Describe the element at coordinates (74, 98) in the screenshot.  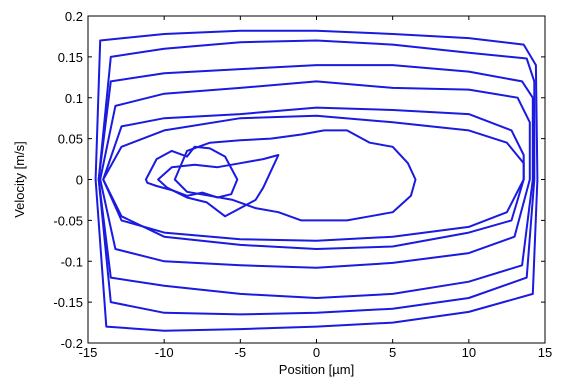
I see `y-tick-label: 0.1` at that location.